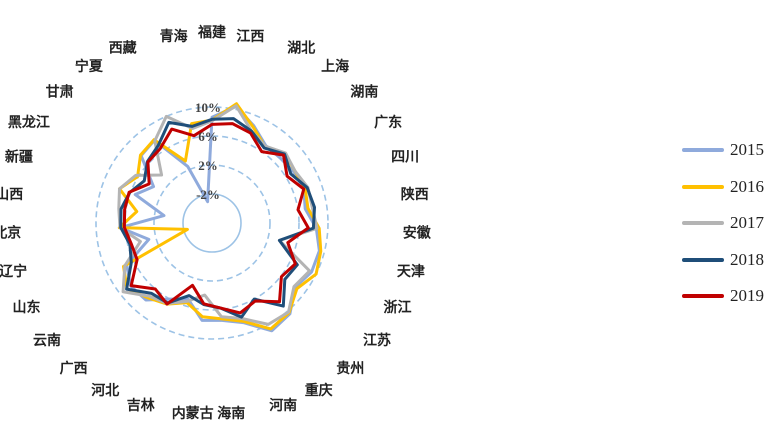 Image resolution: width=776 pixels, height=426 pixels. What do you see at coordinates (89, 66) in the screenshot?
I see `category-label: 宁夏` at bounding box center [89, 66].